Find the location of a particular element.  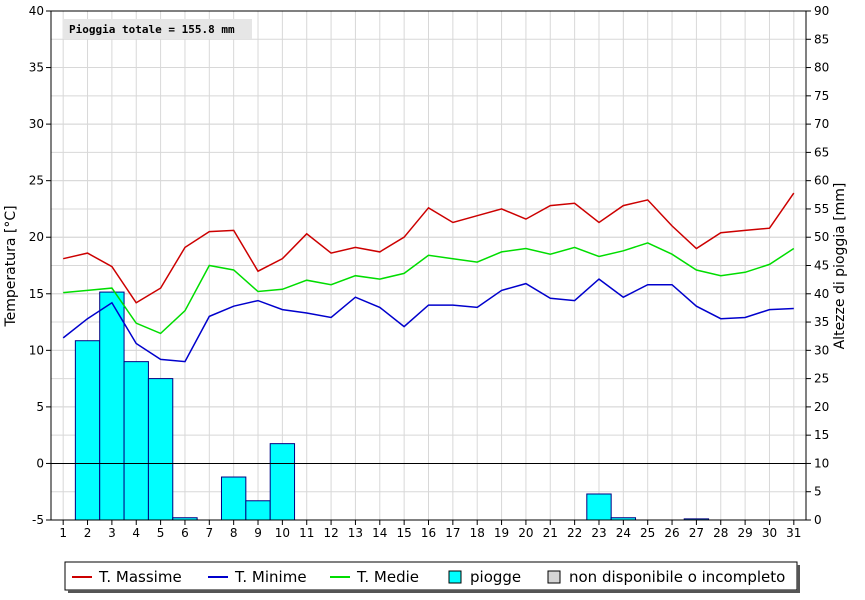

right-tick-label: 35 is located at coordinates (821, 322).